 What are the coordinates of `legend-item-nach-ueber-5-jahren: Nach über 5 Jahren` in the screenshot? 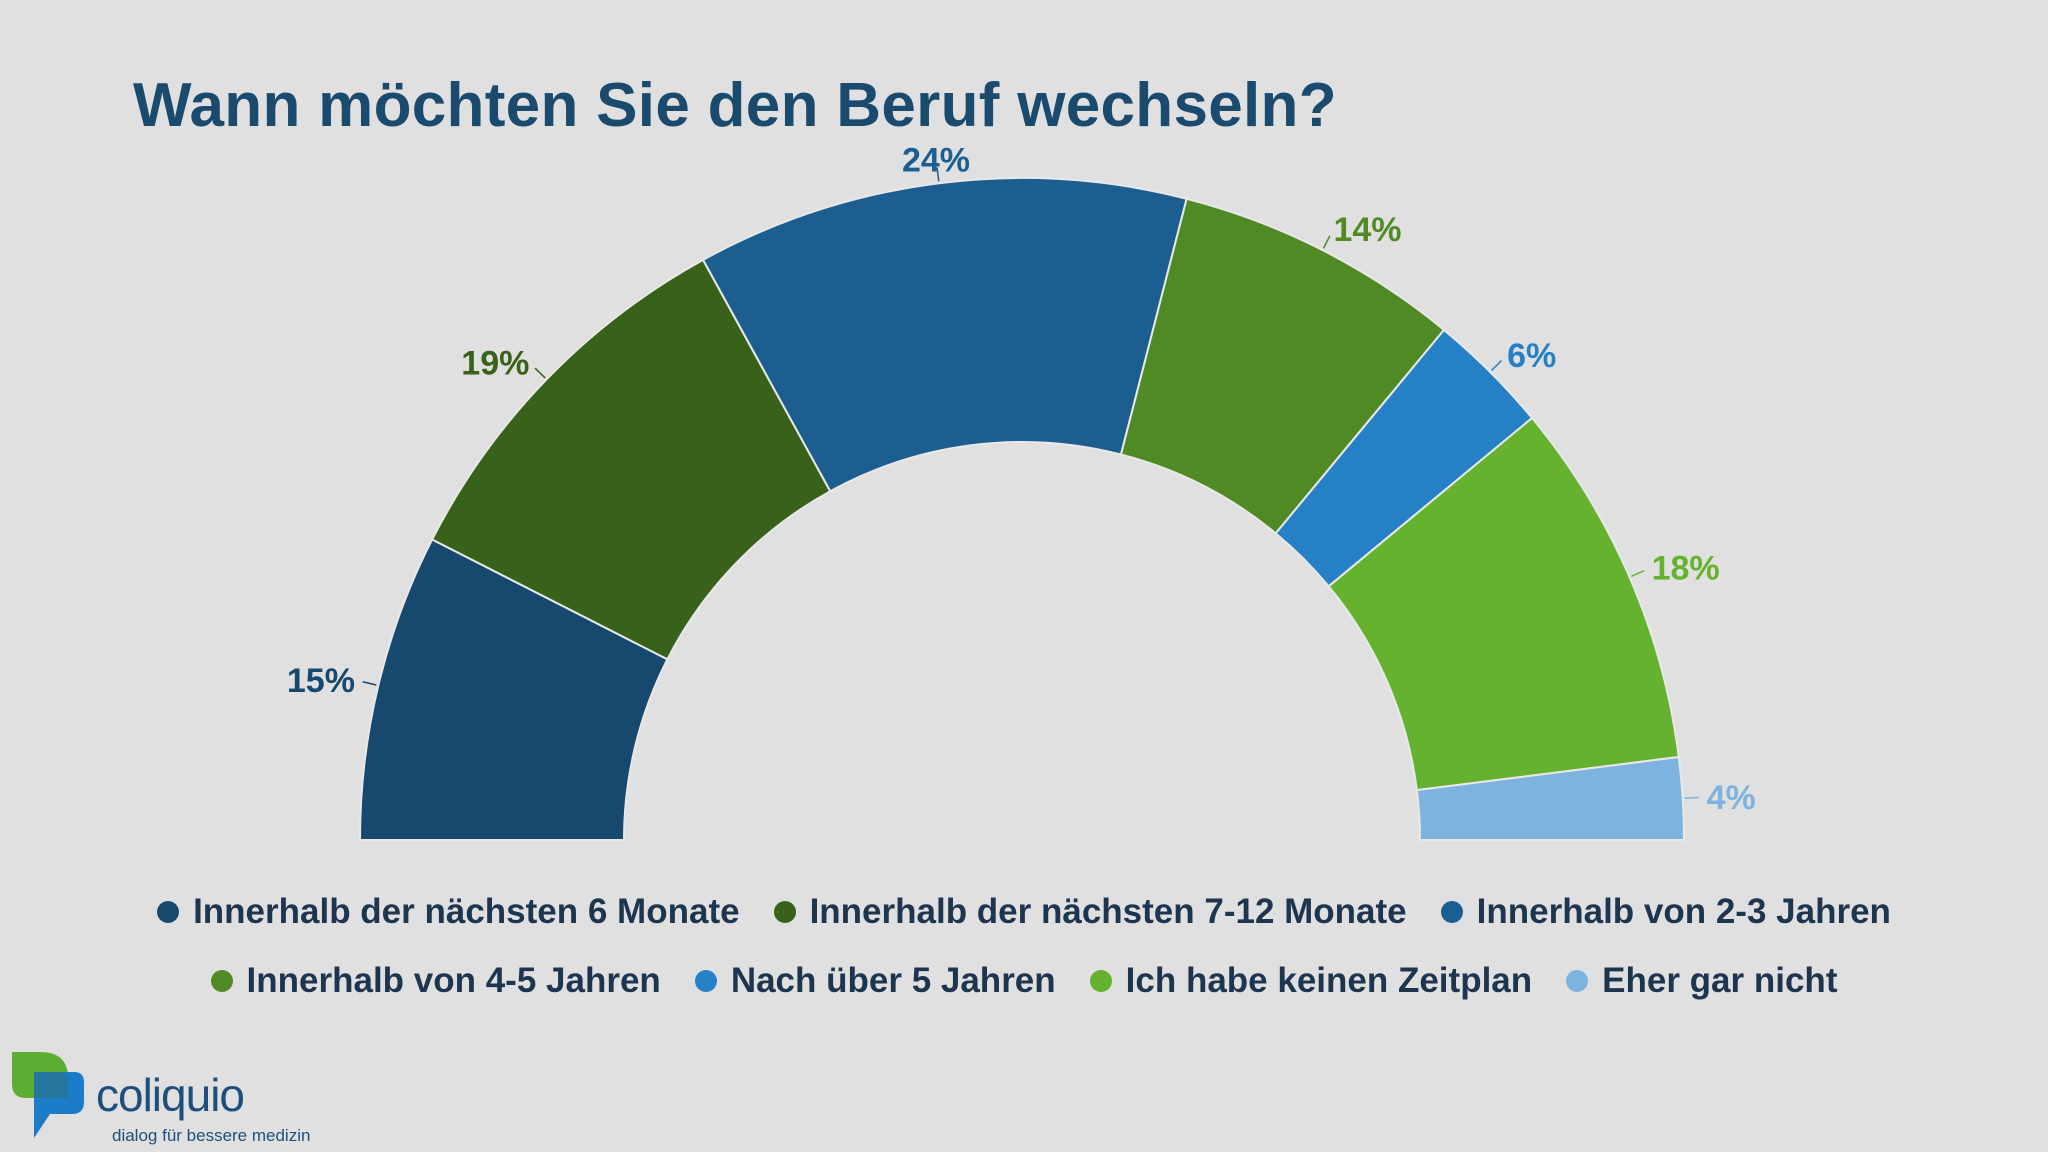 It's located at (875, 981).